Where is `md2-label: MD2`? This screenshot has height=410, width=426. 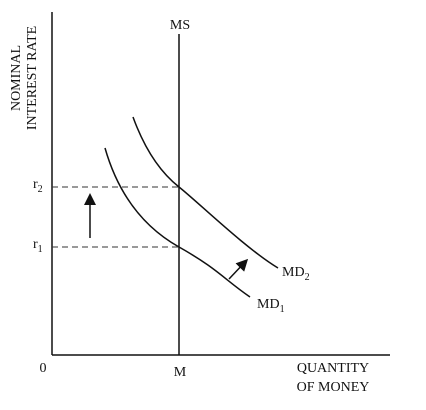 md2-label: MD2 is located at coordinates (296, 274).